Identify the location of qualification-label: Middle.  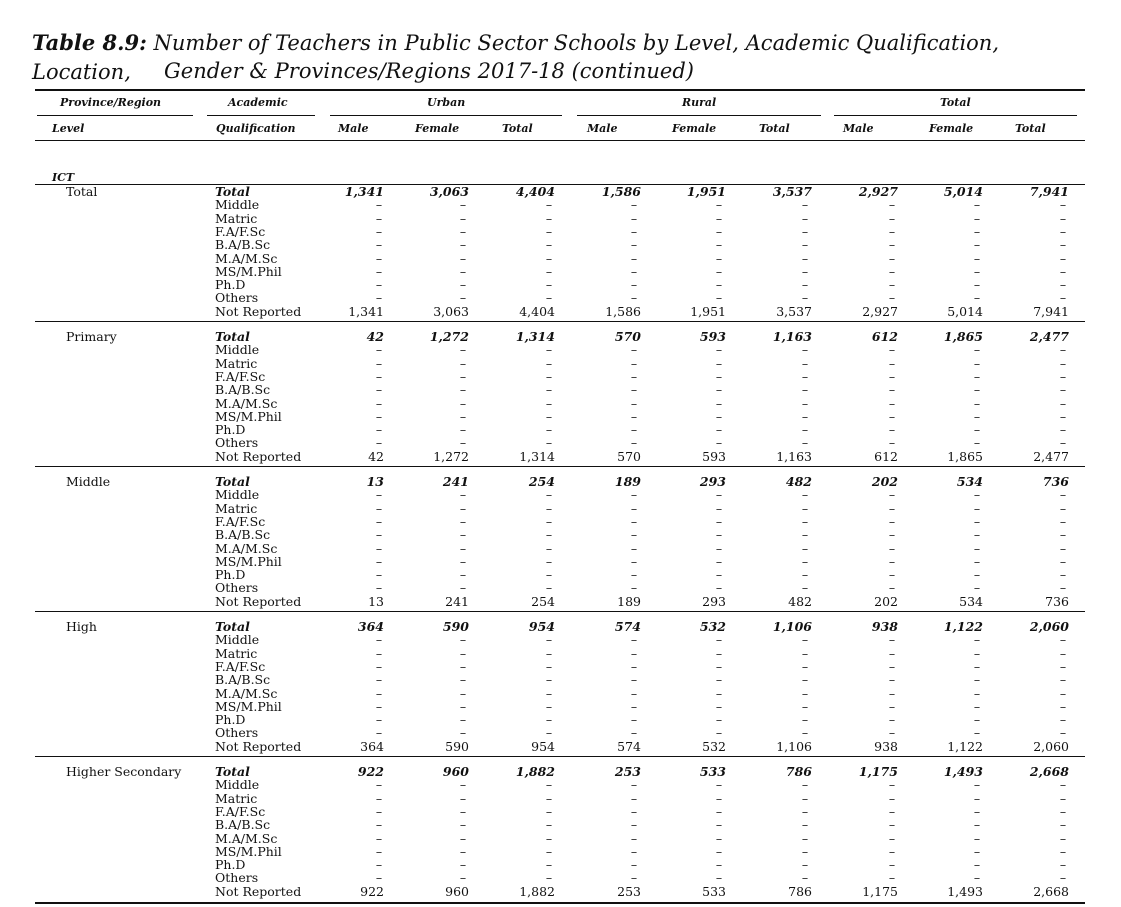
(237, 495).